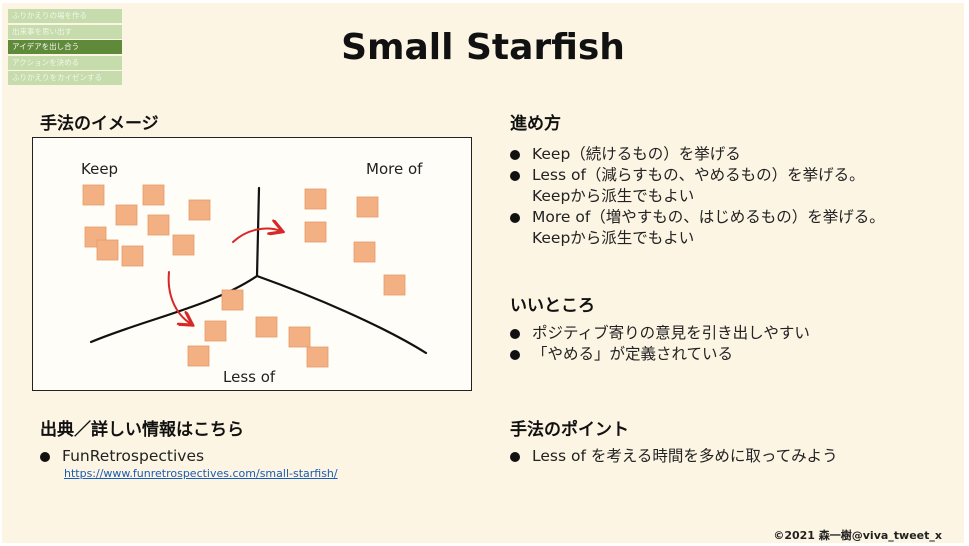  Describe the element at coordinates (552, 306) in the screenshot. I see `good-points-heading: いいところ` at that location.